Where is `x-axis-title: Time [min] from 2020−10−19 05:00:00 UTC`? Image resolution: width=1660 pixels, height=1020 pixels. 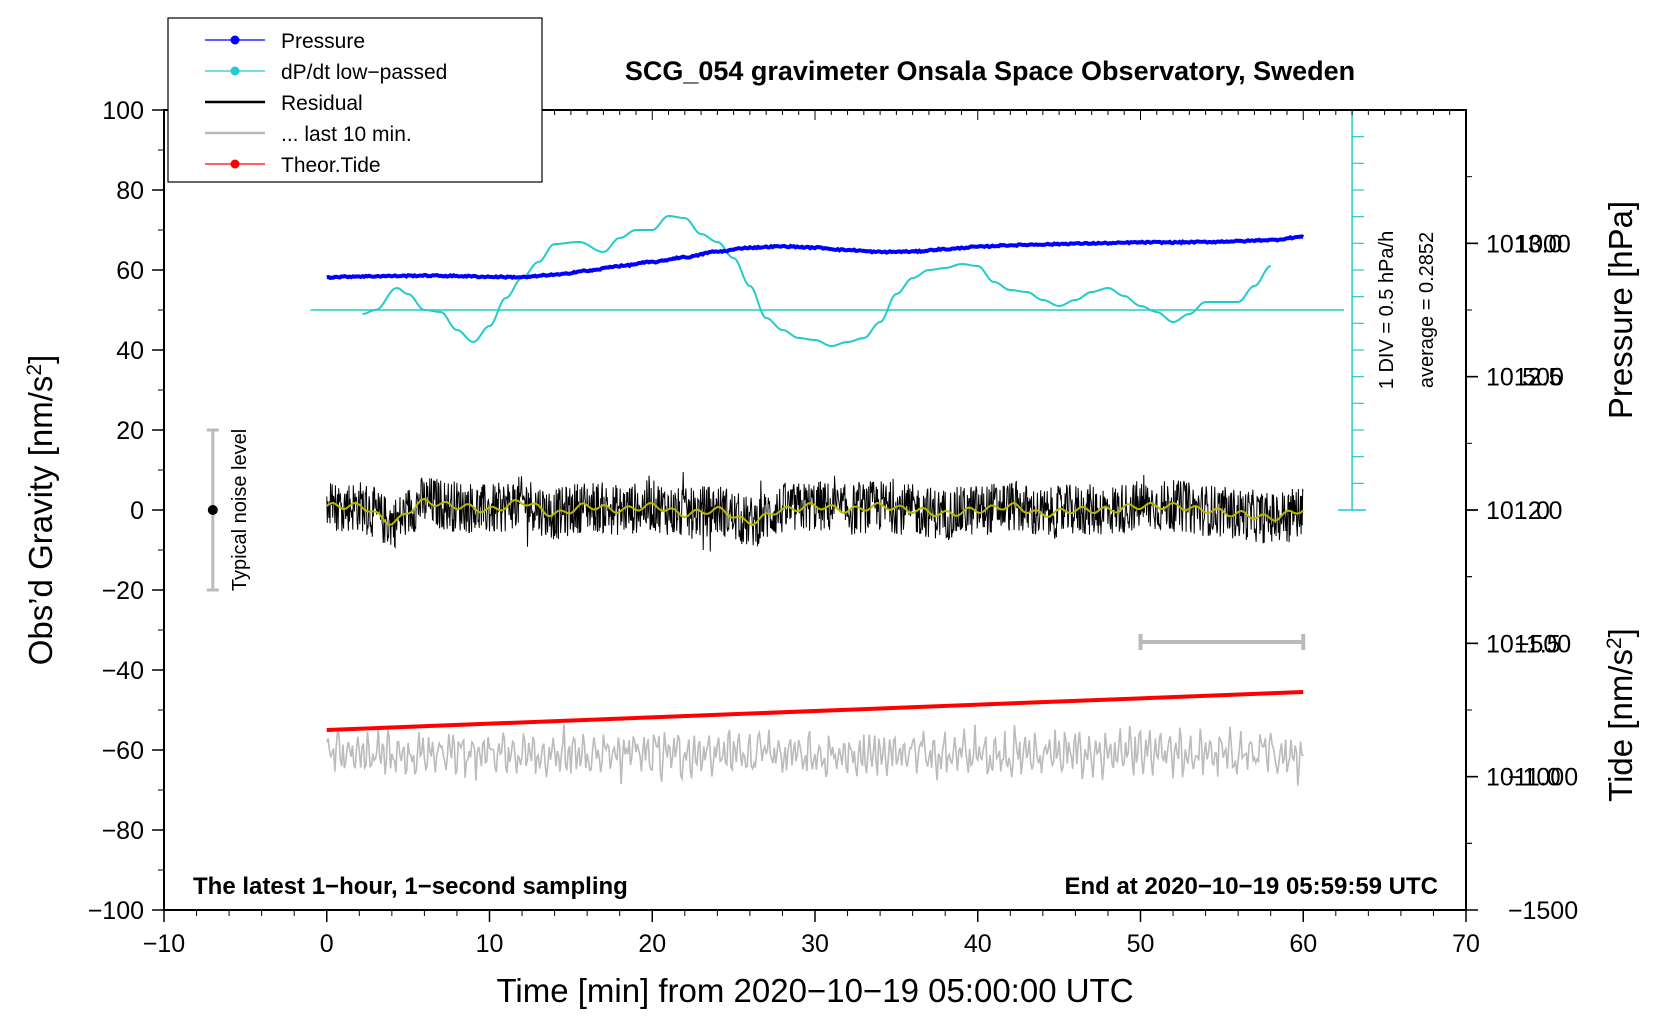 x-axis-title: Time [min] from 2020−10−19 05:00:00 UTC is located at coordinates (814, 990).